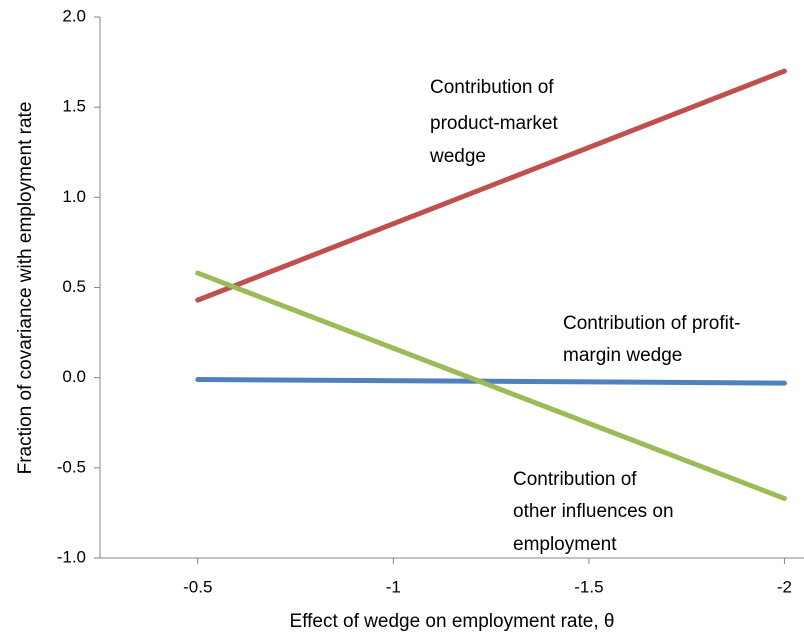 This screenshot has height=642, width=804. I want to click on y-tick-label: -0.5, so click(71, 466).